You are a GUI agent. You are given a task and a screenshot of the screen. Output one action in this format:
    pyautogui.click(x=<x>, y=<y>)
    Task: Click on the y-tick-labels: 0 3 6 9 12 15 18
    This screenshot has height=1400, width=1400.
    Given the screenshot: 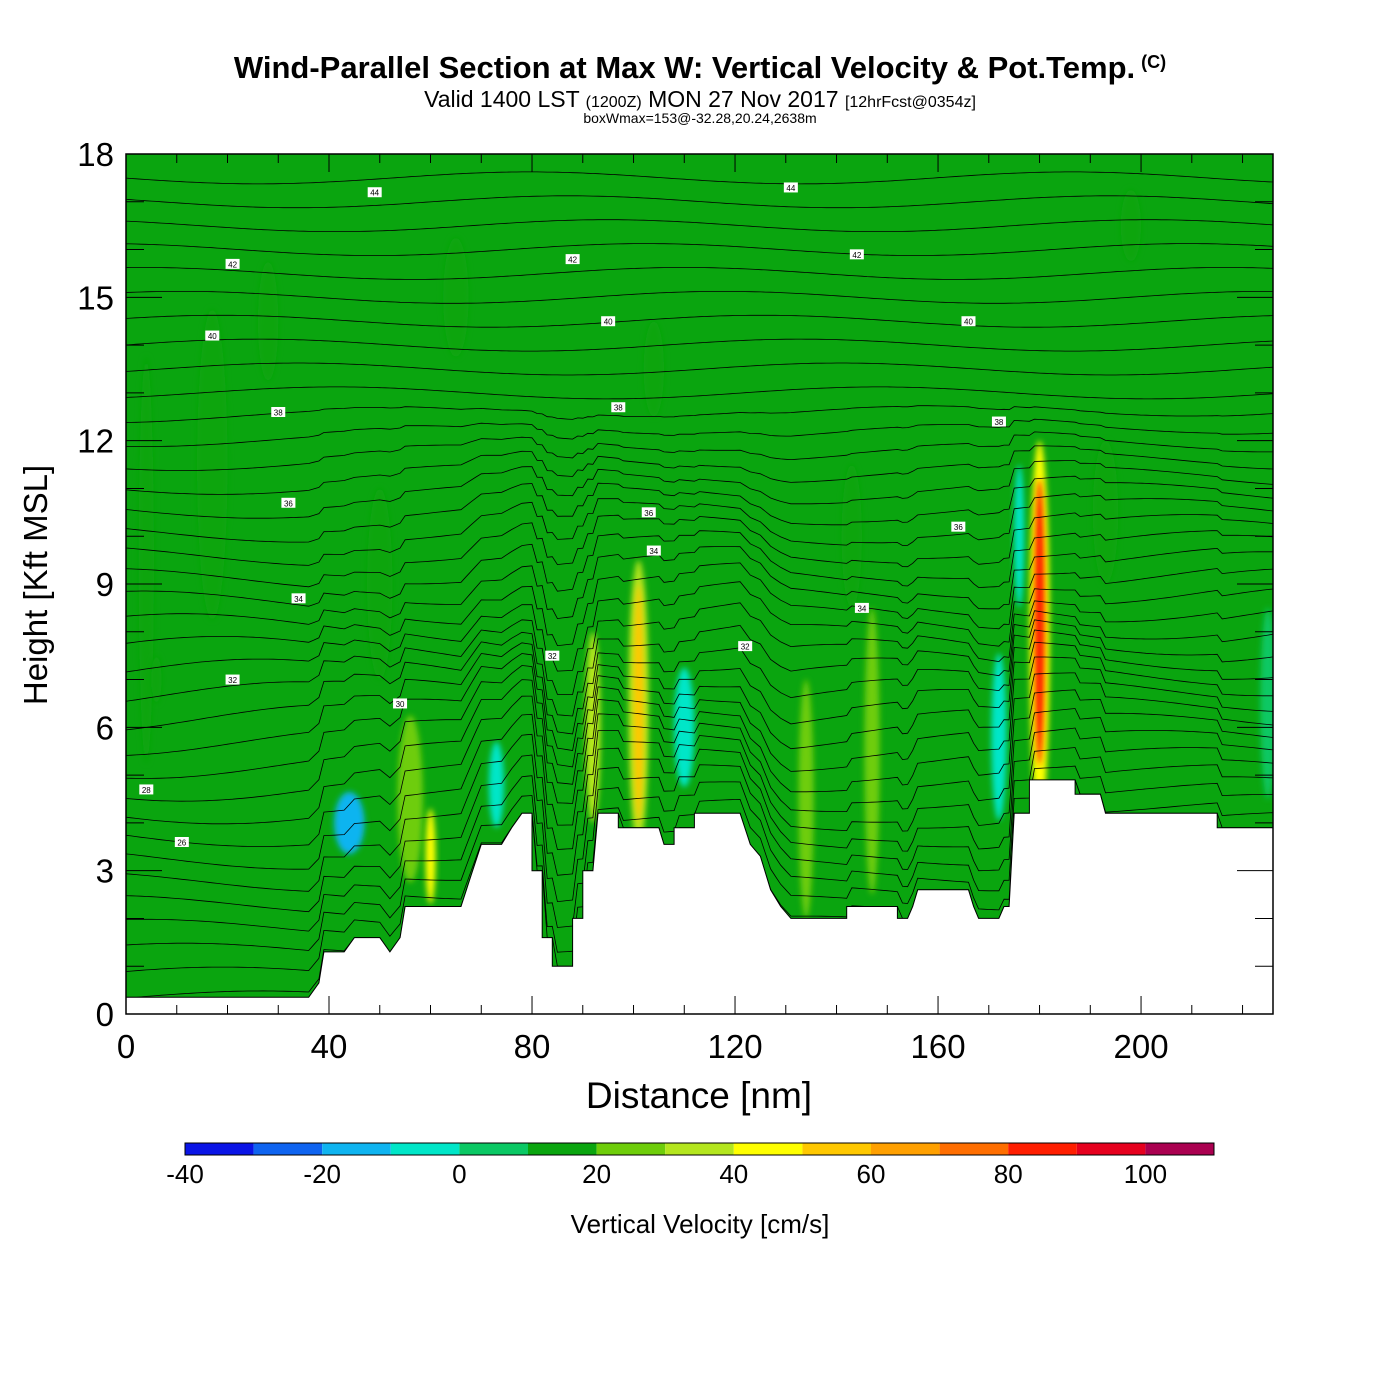 What is the action you would take?
    pyautogui.click(x=95, y=584)
    